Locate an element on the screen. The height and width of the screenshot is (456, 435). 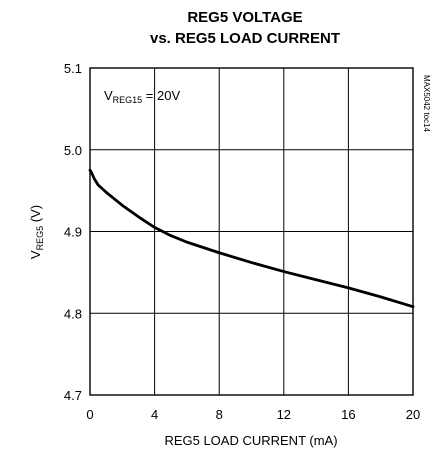
x-tick-label: 0 is located at coordinates (89, 414).